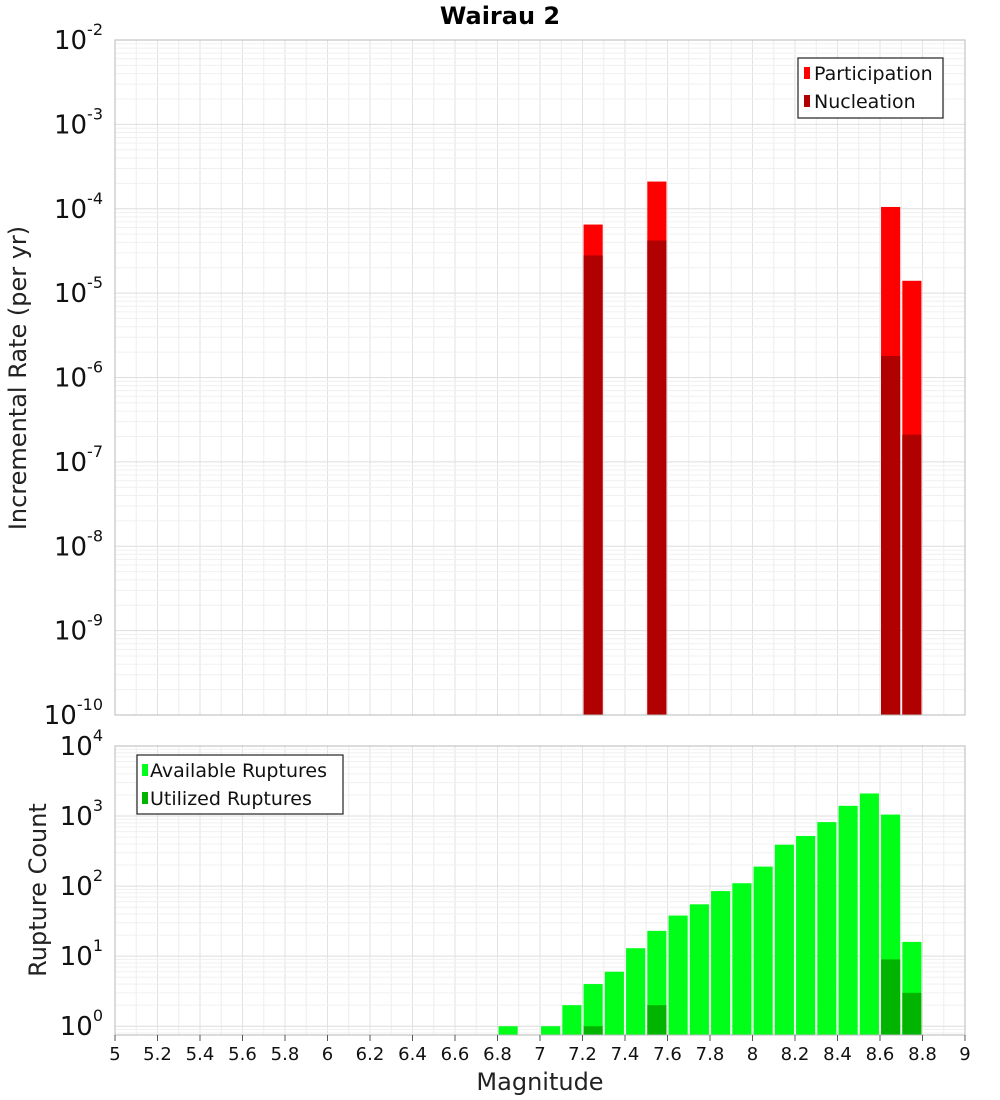 This screenshot has height=1100, width=1000. Describe the element at coordinates (78, 544) in the screenshot. I see `top-y-tick-label: 10⁻⁸` at that location.